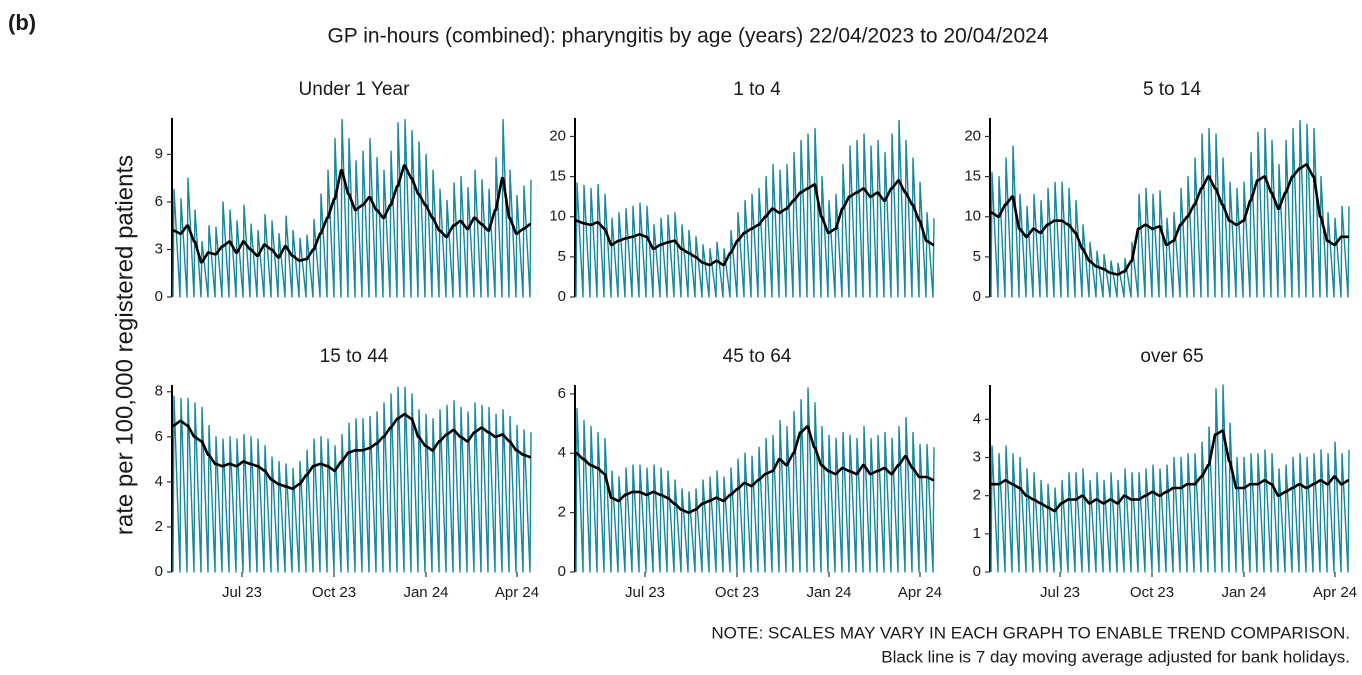 Image resolution: width=1362 pixels, height=675 pixels. What do you see at coordinates (124, 345) in the screenshot?
I see `y-axis-label: rate per 100,000 registered patients` at bounding box center [124, 345].